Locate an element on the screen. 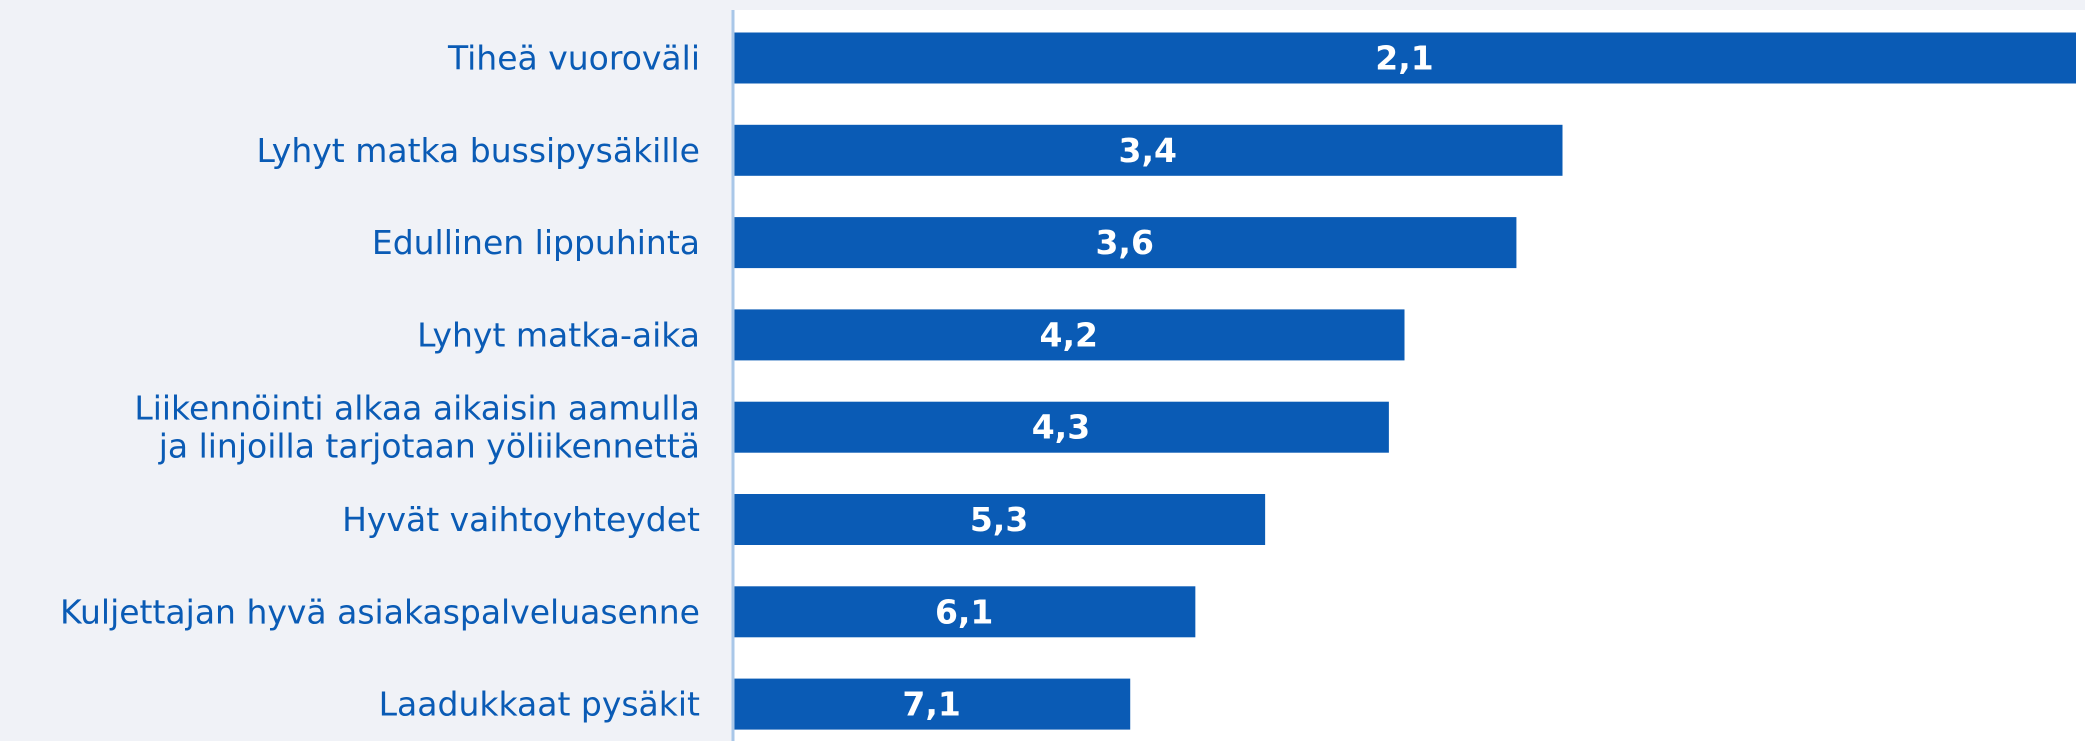 This screenshot has height=741, width=2085. category-label: Edullinen lippuhinta is located at coordinates (536, 242).